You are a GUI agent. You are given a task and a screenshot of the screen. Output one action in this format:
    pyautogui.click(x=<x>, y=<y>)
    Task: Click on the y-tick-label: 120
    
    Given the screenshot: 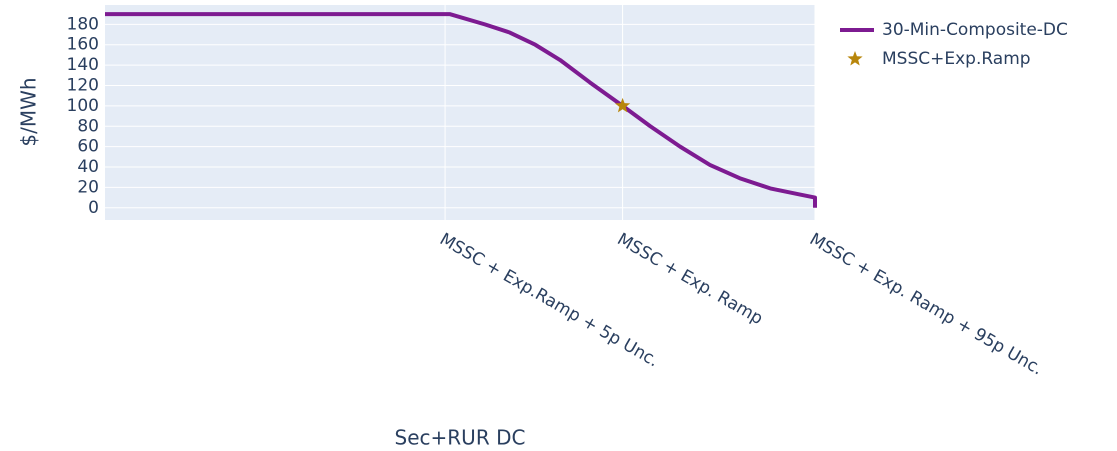 What is the action you would take?
    pyautogui.click(x=83, y=85)
    